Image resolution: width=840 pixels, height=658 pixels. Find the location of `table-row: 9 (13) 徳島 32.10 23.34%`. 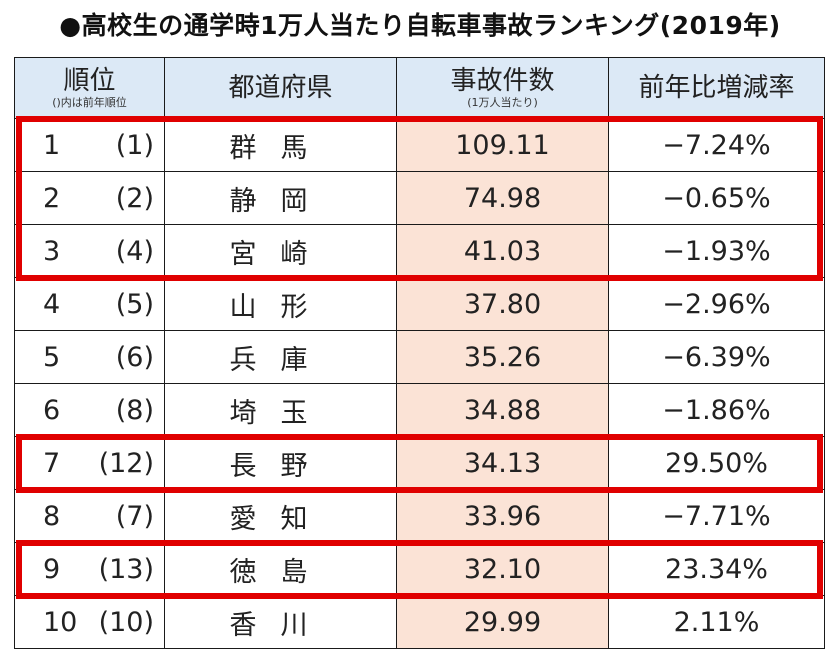

table-row: 9 (13) 徳島 32.10 23.34% is located at coordinates (419, 569).